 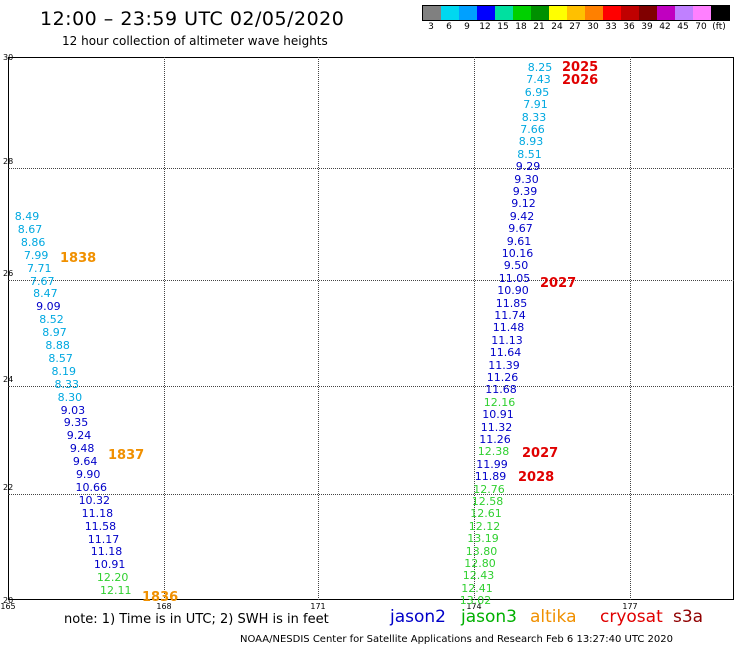 What do you see at coordinates (27, 216) in the screenshot?
I see `wave-height-value: 8.49` at bounding box center [27, 216].